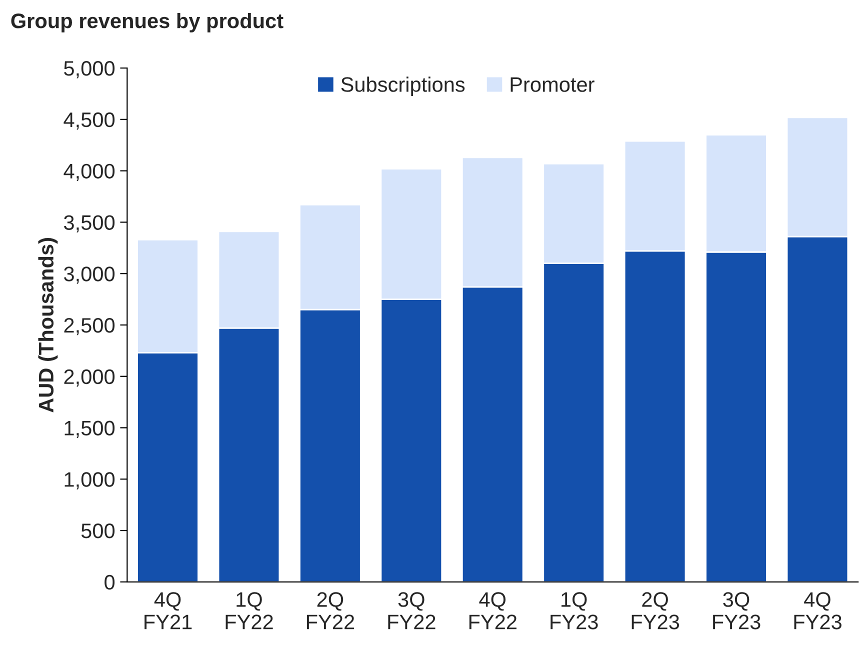 This screenshot has width=865, height=648. Describe the element at coordinates (89, 223) in the screenshot. I see `y-tick-label: 3,500` at that location.